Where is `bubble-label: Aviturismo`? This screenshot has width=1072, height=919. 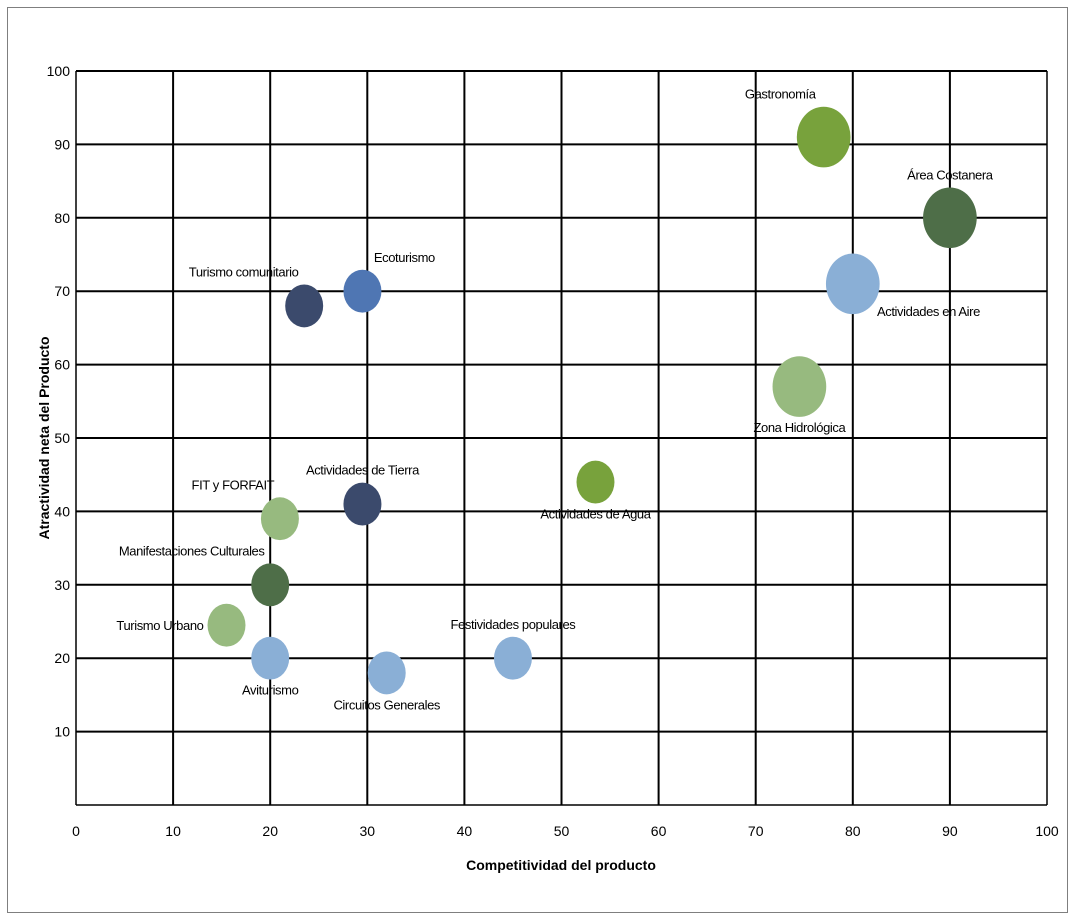
bubble-label: Aviturismo is located at coordinates (270, 690).